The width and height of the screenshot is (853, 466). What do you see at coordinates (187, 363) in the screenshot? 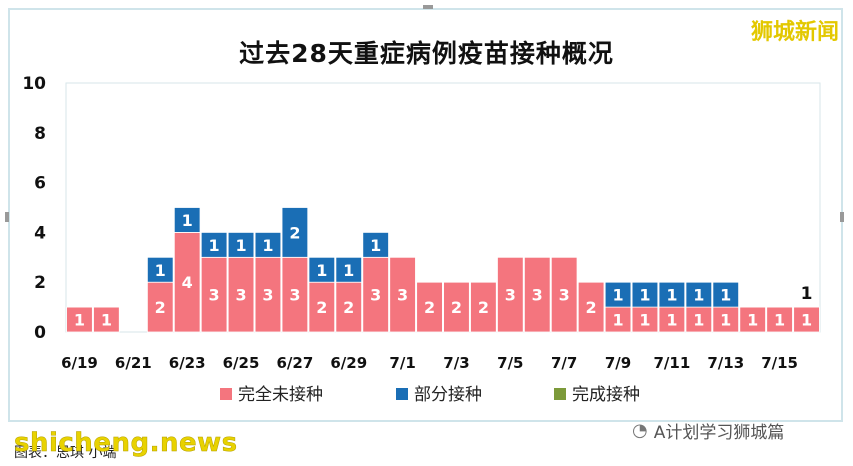
I see `x-tick-label: 6/23` at bounding box center [187, 363].